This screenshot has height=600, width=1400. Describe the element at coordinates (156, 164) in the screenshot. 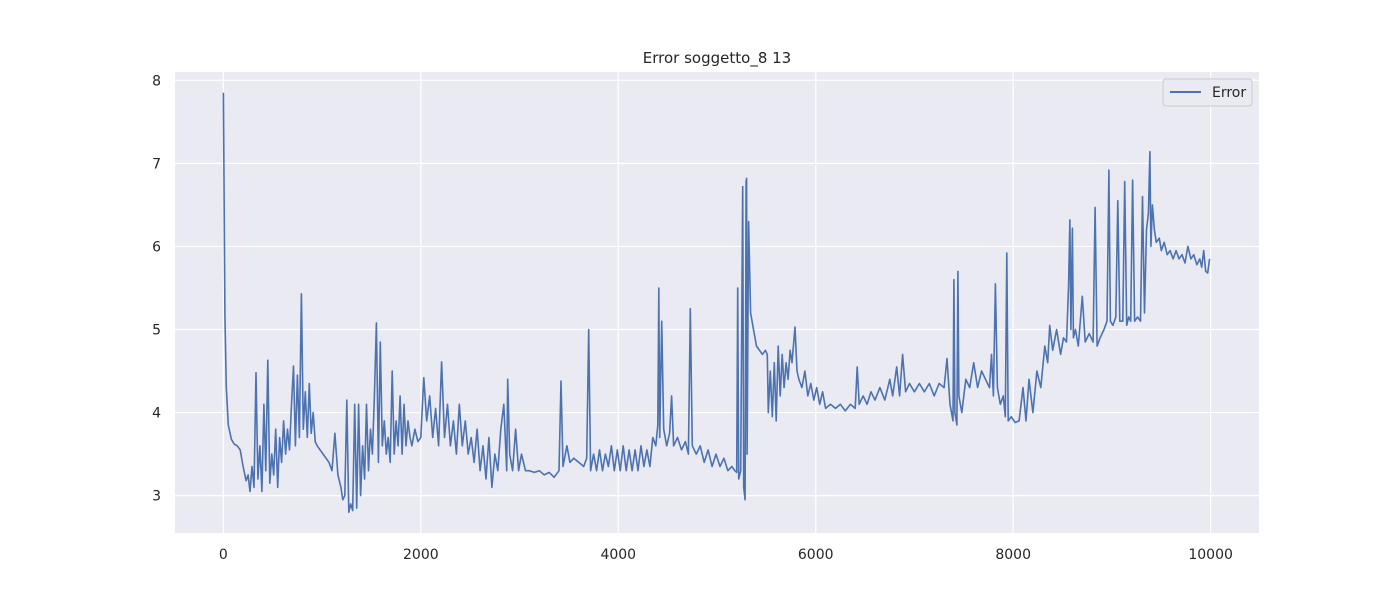

I see `y-tick-label: 7` at that location.